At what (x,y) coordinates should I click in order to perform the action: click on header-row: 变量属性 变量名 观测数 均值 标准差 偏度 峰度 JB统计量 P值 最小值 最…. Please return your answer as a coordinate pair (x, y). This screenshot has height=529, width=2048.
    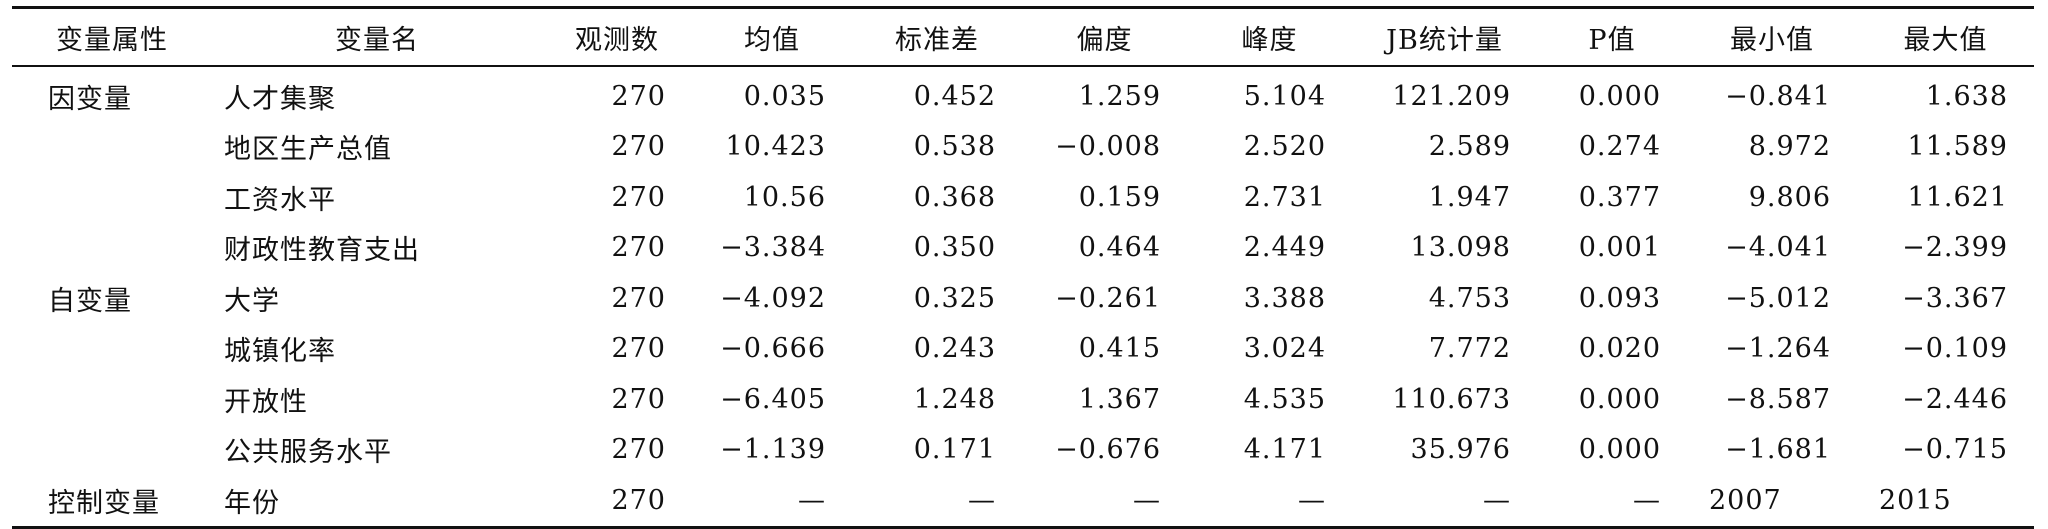
    Looking at the image, I should click on (1023, 36).